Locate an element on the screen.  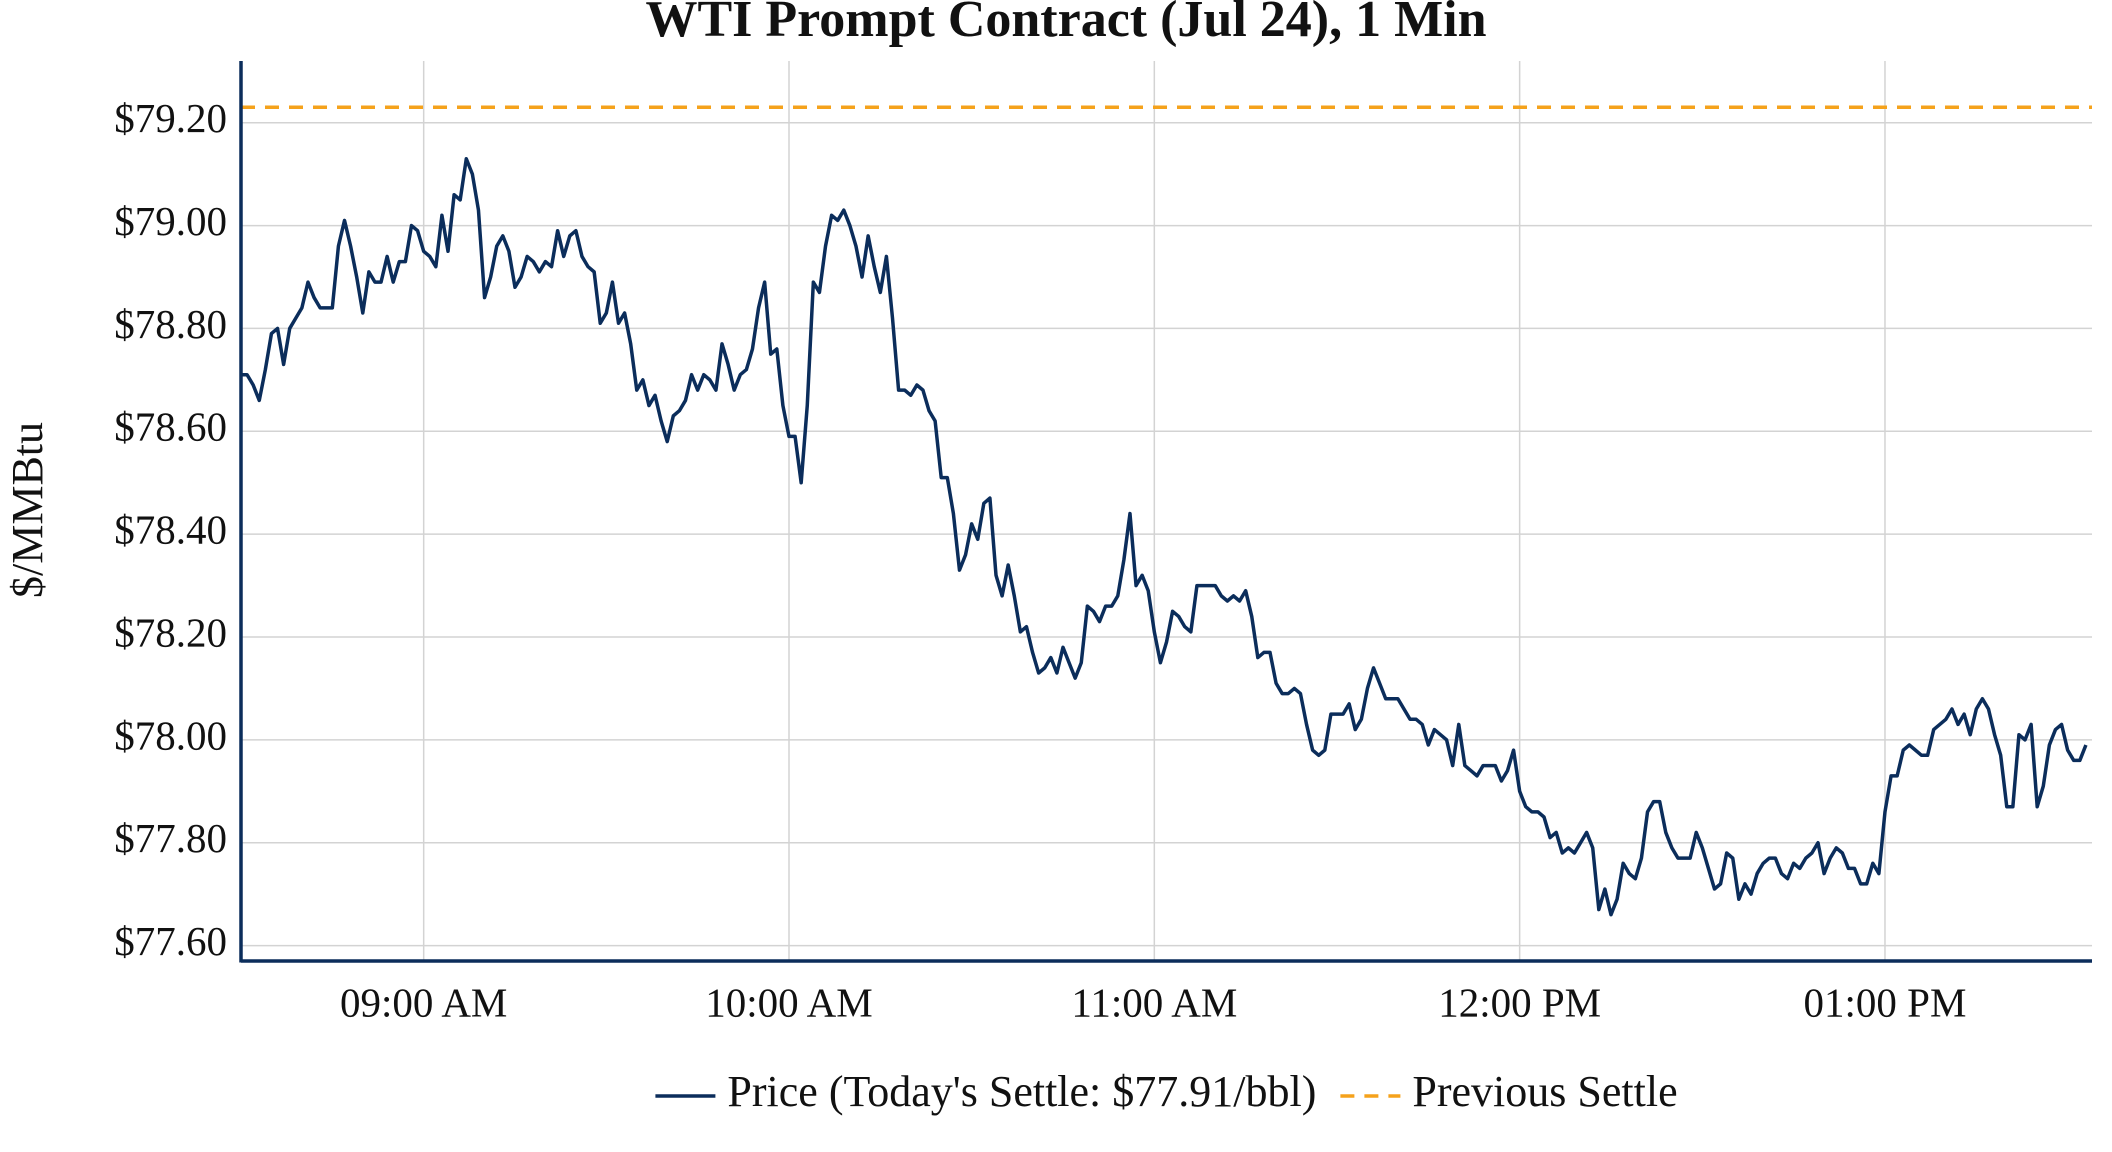
x-tick-label: 10:00 AM is located at coordinates (788, 1002).